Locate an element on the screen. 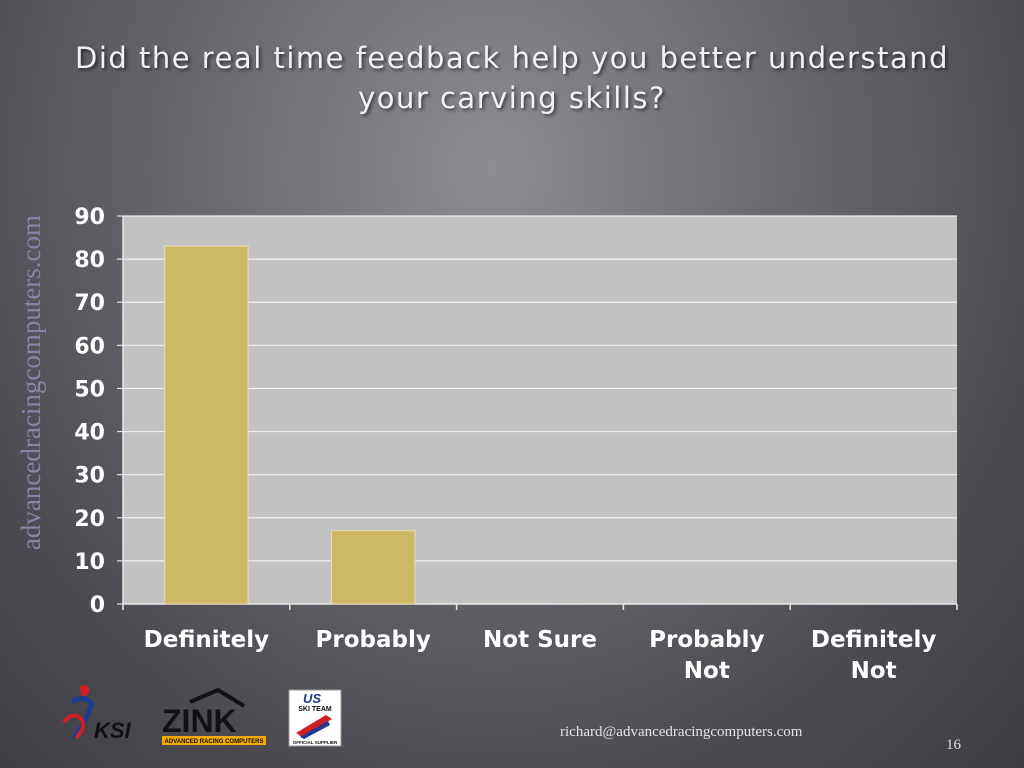 This screenshot has height=768, width=1024. bar-definitely is located at coordinates (206, 425).